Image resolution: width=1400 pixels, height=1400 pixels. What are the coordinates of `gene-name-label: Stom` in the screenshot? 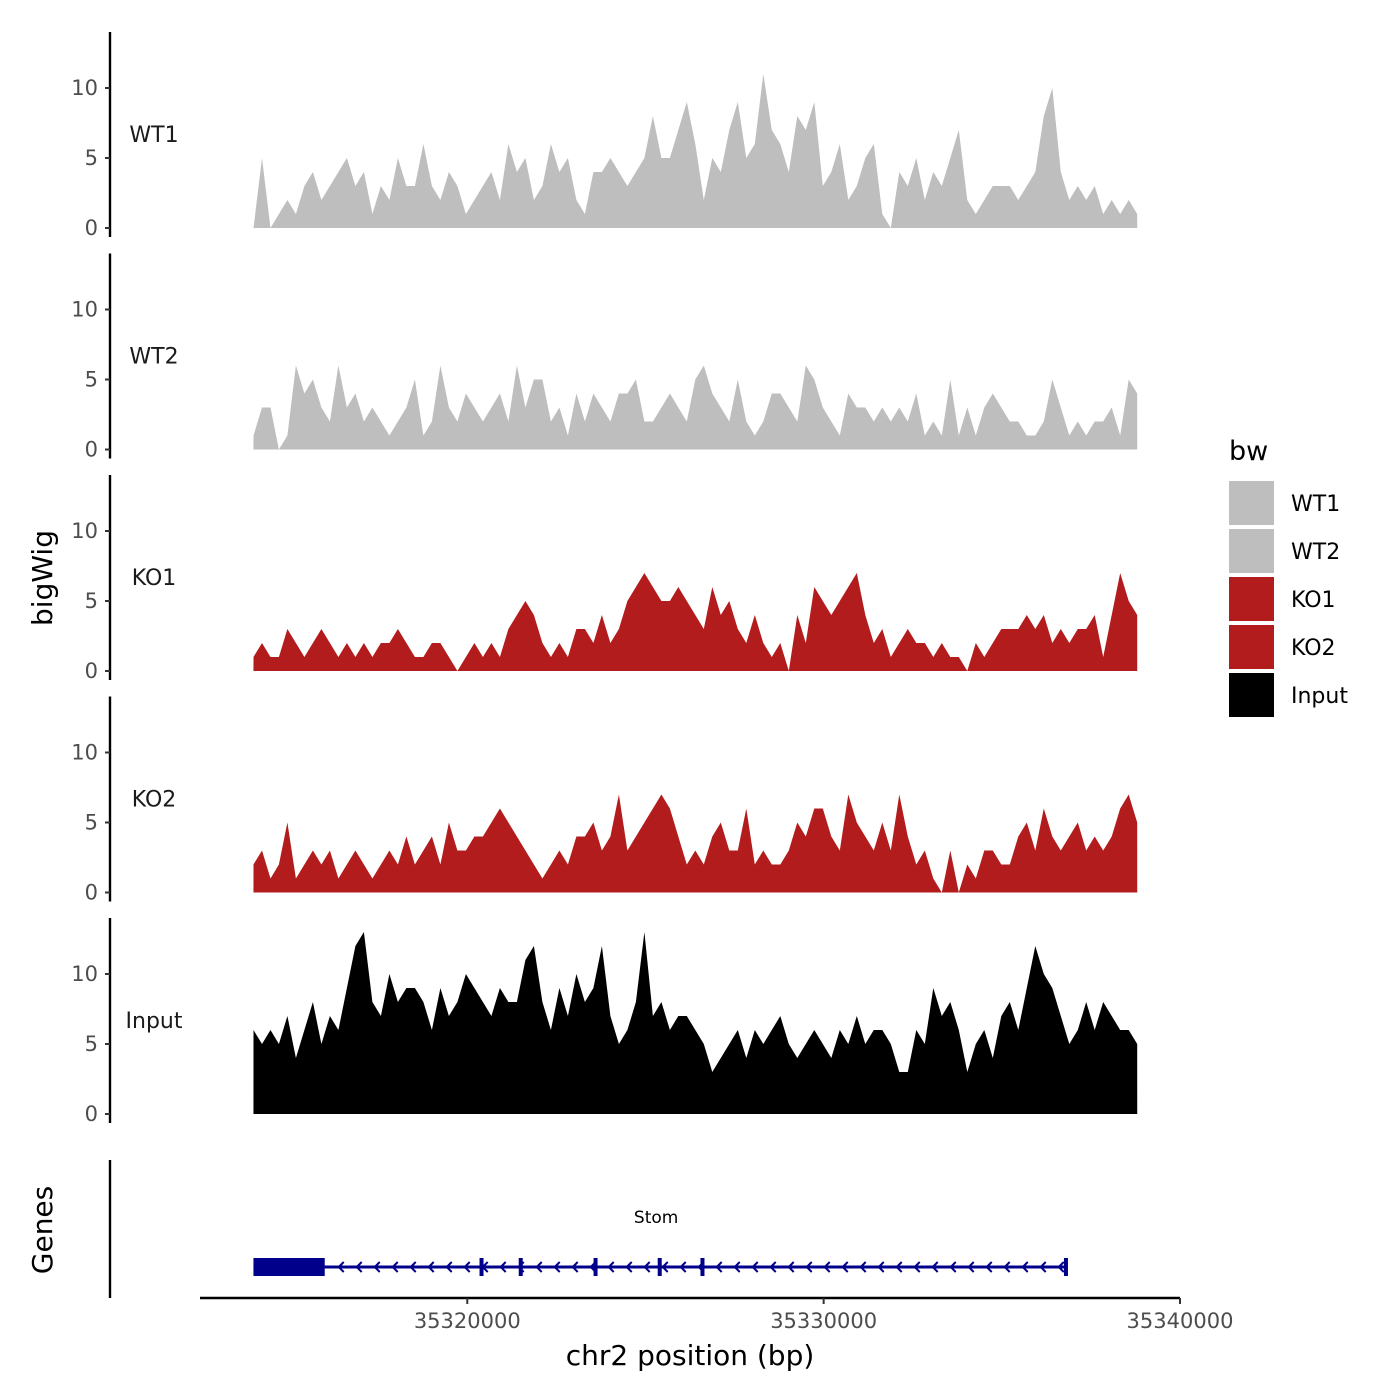 It's located at (656, 1218).